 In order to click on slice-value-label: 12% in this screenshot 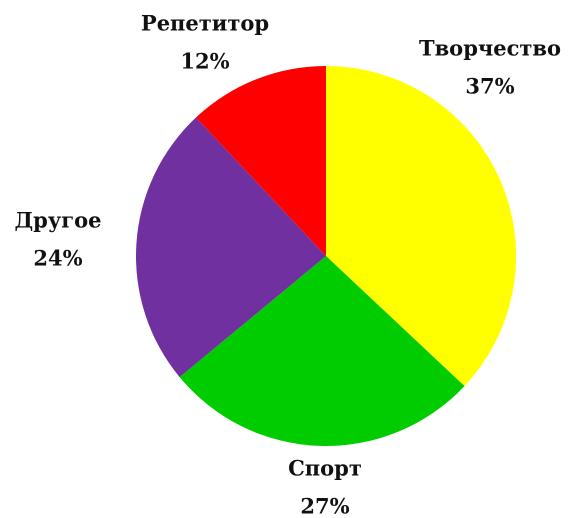, I will do `click(204, 61)`.